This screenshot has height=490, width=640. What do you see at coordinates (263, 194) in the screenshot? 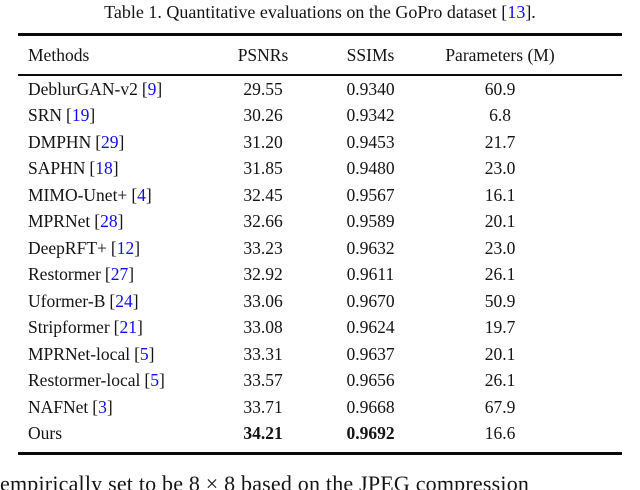
I see `psnr-cell: 32.45` at bounding box center [263, 194].